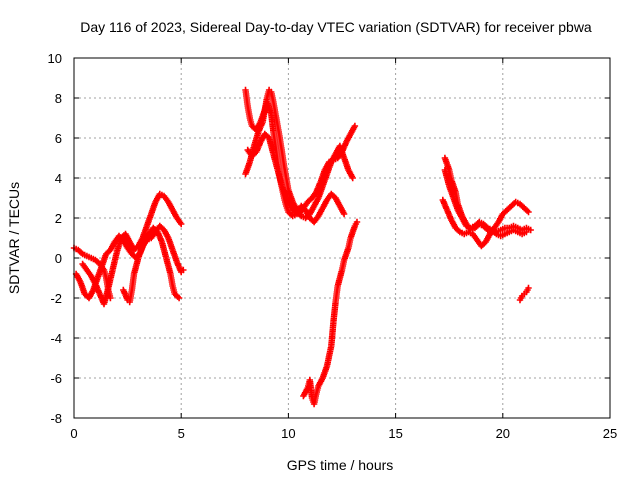 The image size is (640, 480). I want to click on x-tick-label: 25, so click(610, 433).